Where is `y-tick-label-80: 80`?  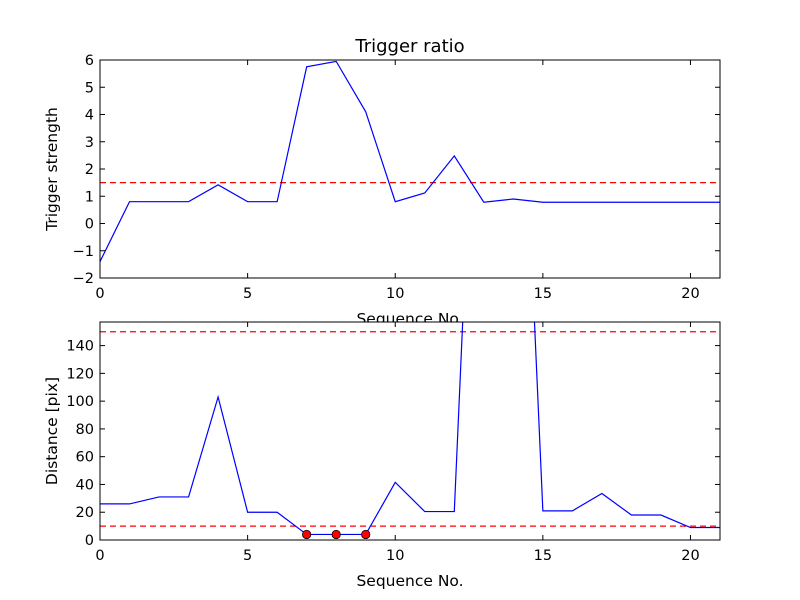
y-tick-label-80: 80 is located at coordinates (85, 430).